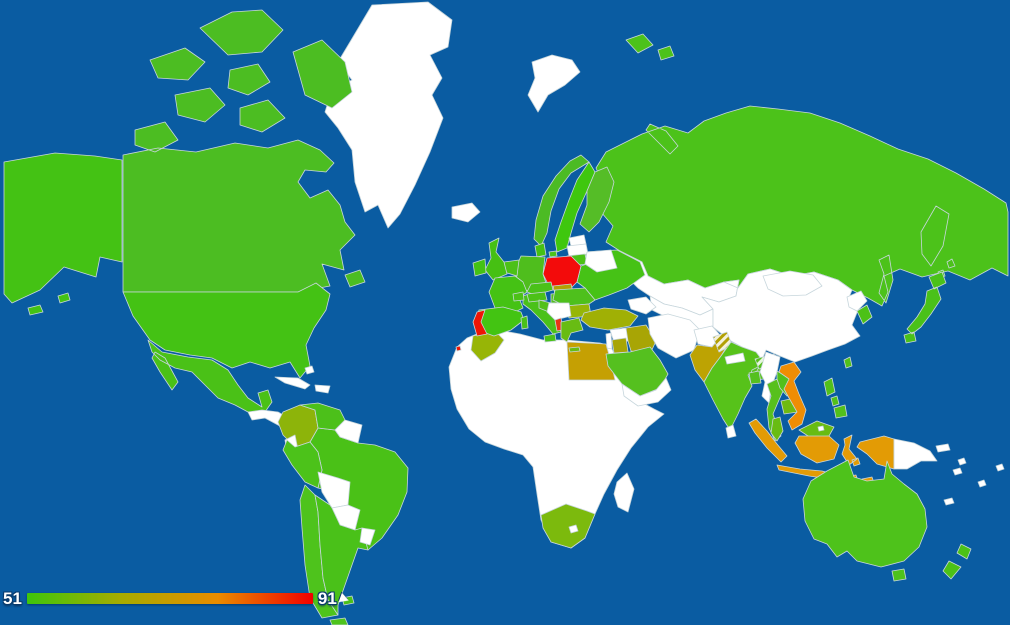 The image size is (1010, 625). I want to click on country-austria, so click(537, 297).